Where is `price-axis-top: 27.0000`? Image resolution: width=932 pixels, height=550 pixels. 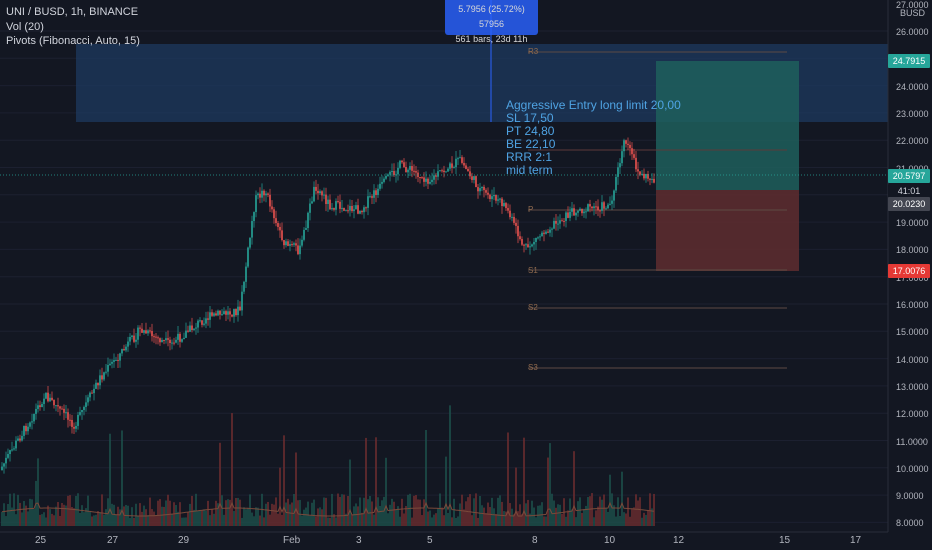 price-axis-top: 27.0000 is located at coordinates (912, 5).